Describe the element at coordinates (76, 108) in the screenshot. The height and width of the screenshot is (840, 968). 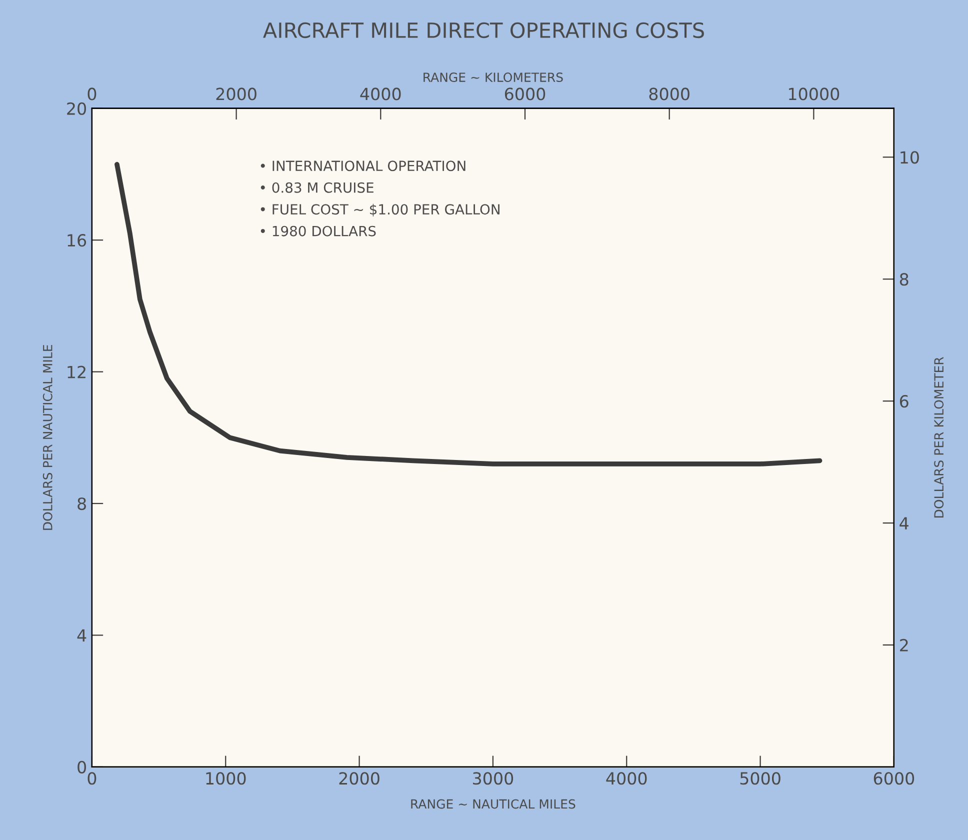
I see `y-tick-label: 20` at that location.